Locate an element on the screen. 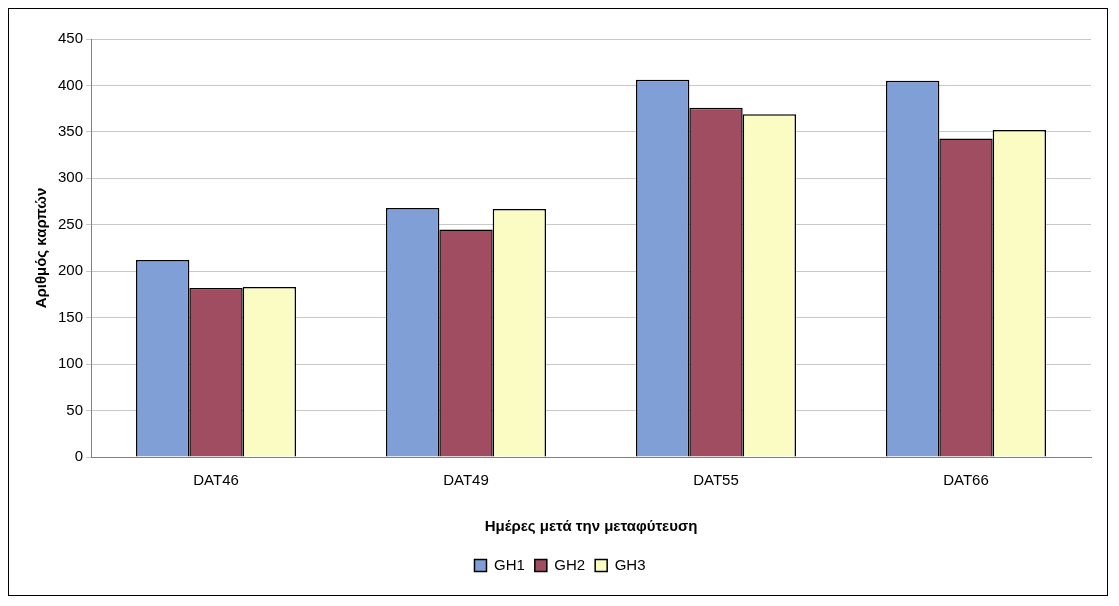 The height and width of the screenshot is (606, 1119). y-tick-label: 400 is located at coordinates (71, 84).